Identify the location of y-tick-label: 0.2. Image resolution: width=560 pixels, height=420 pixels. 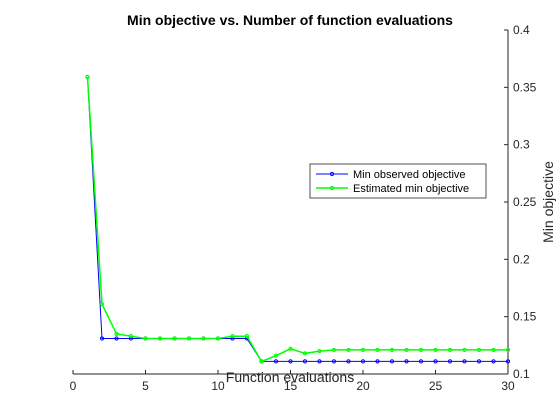
(521, 259).